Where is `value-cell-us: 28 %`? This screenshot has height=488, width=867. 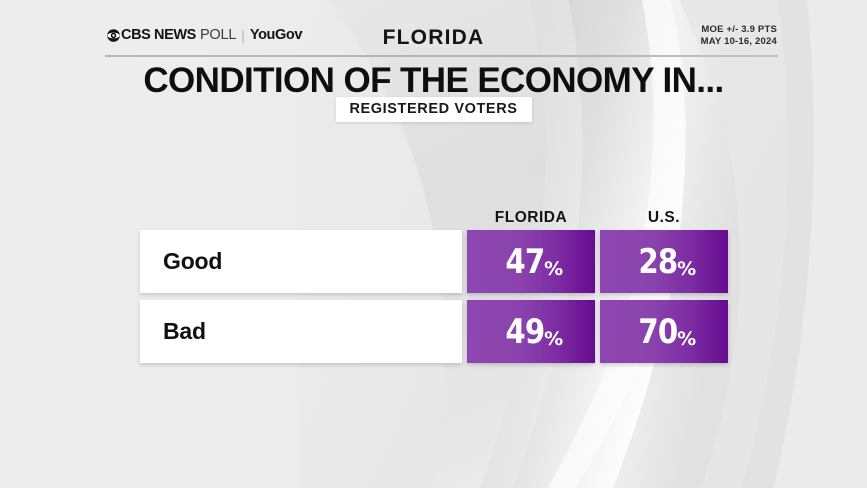
value-cell-us: 28 % is located at coordinates (664, 261).